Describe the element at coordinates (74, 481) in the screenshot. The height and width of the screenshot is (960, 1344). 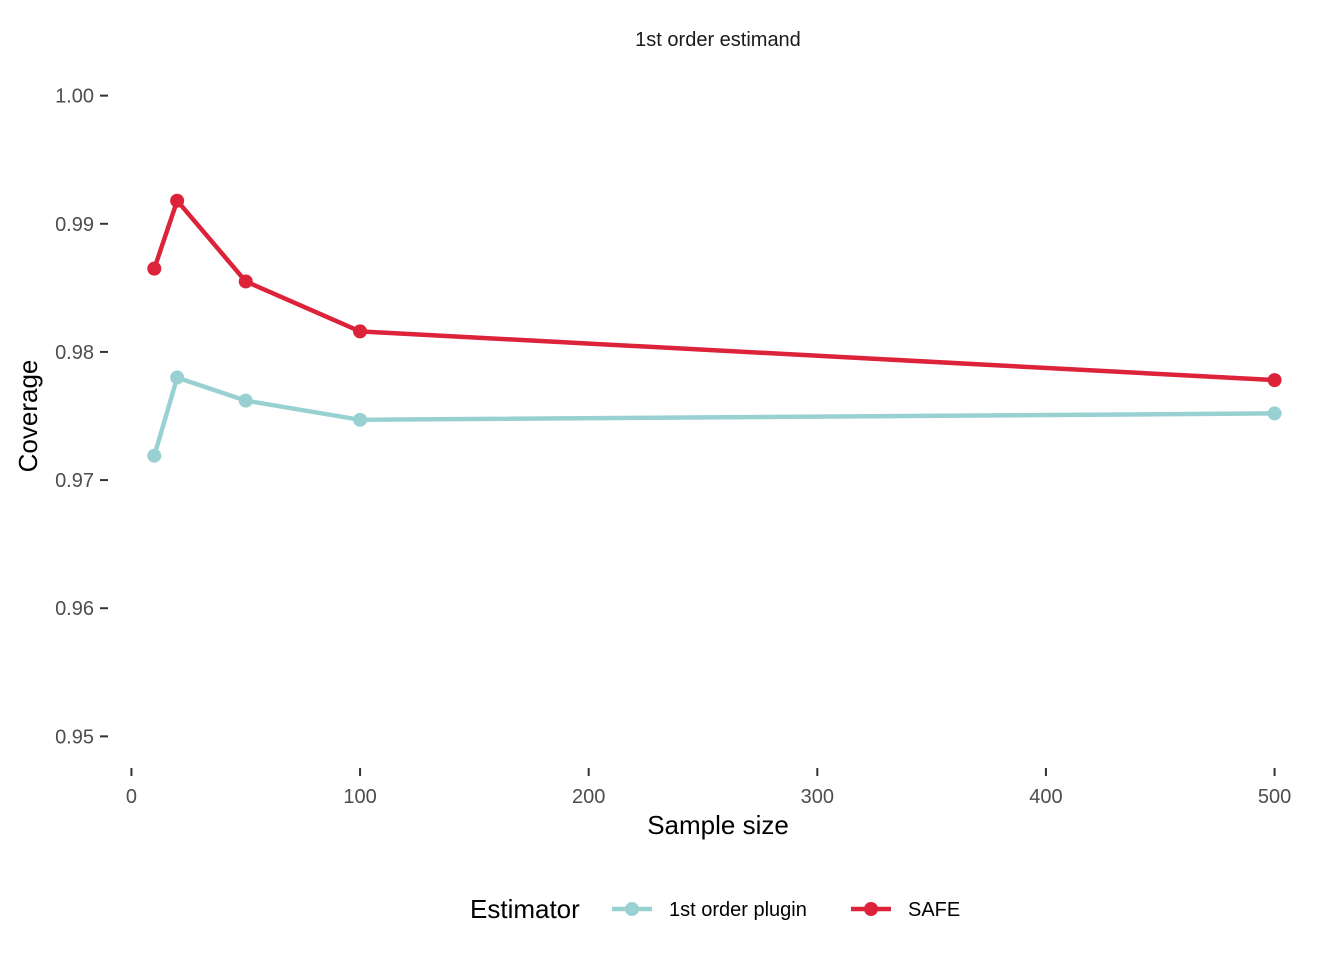
I see `y-tick-label: 0.97` at that location.